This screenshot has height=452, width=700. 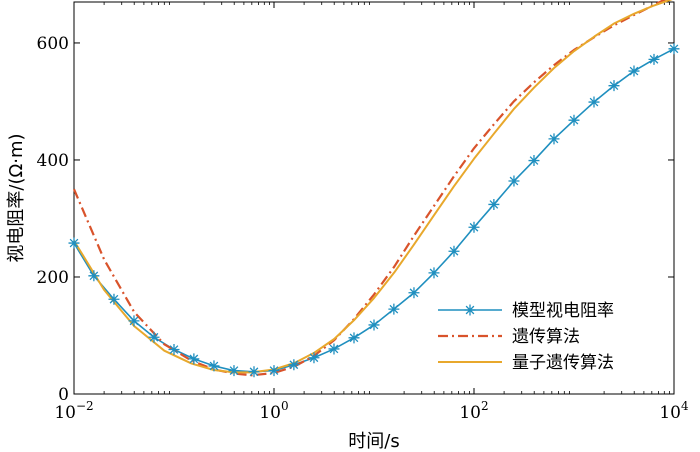 What do you see at coordinates (53, 161) in the screenshot?
I see `y-tick-label-2: 400` at bounding box center [53, 161].